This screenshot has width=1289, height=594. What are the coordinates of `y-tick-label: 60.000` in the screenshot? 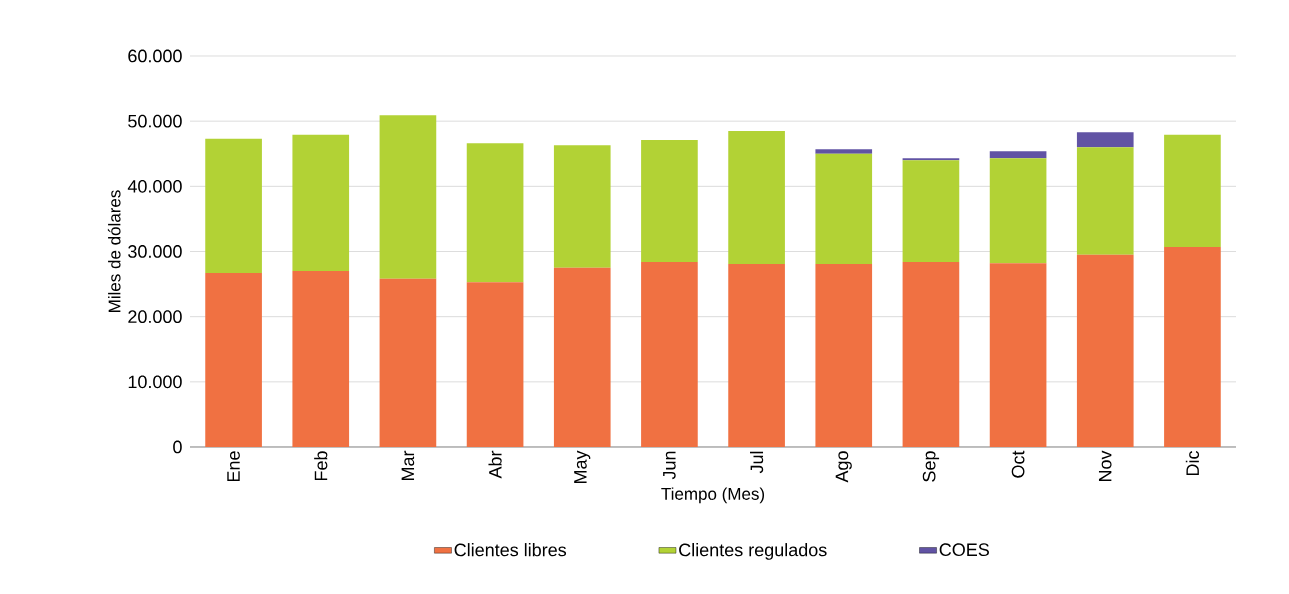 It's located at (155, 56).